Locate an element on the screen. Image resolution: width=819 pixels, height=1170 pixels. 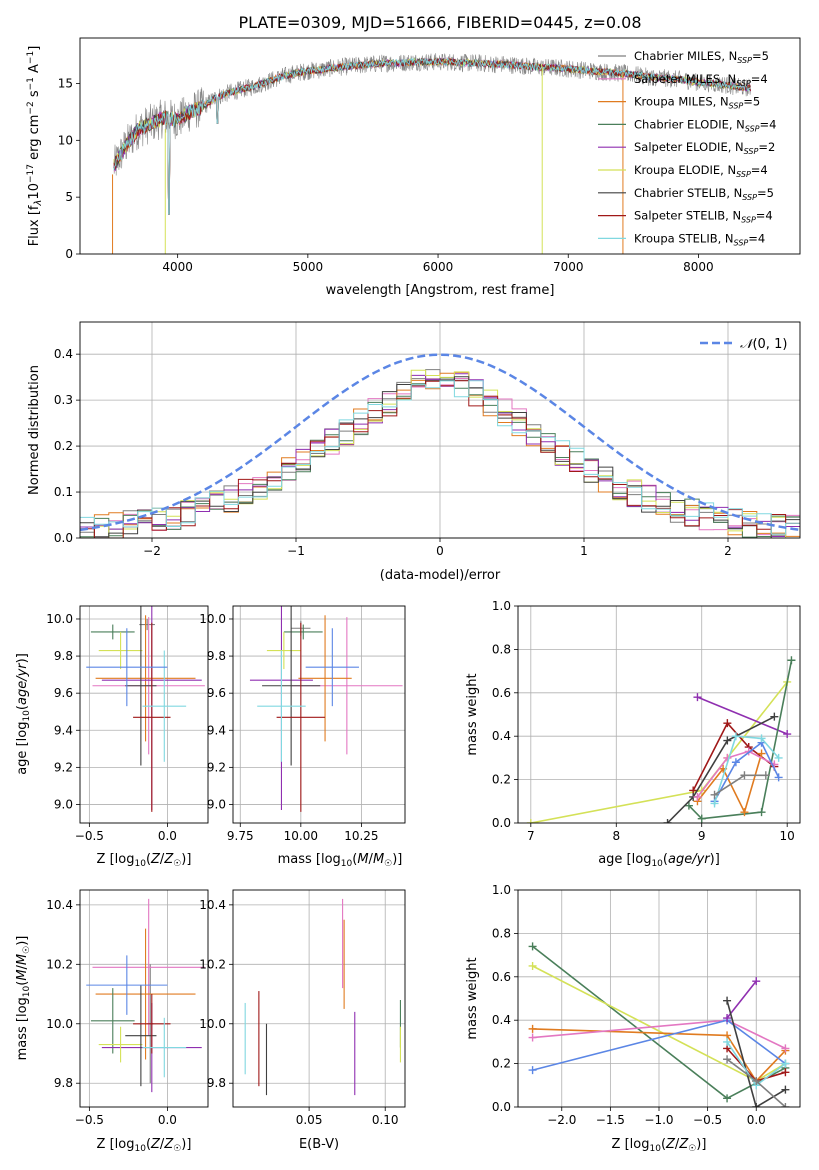
x-tick-label: 2 is located at coordinates (728, 551).